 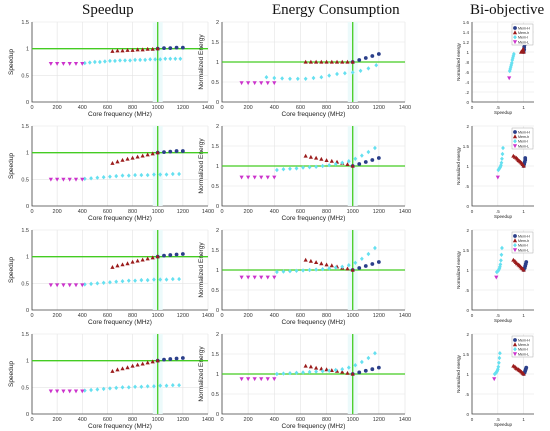 What do you see at coordinates (523, 350) in the screenshot?
I see `legend-label-mem-l: Mem-l` at bounding box center [523, 350].